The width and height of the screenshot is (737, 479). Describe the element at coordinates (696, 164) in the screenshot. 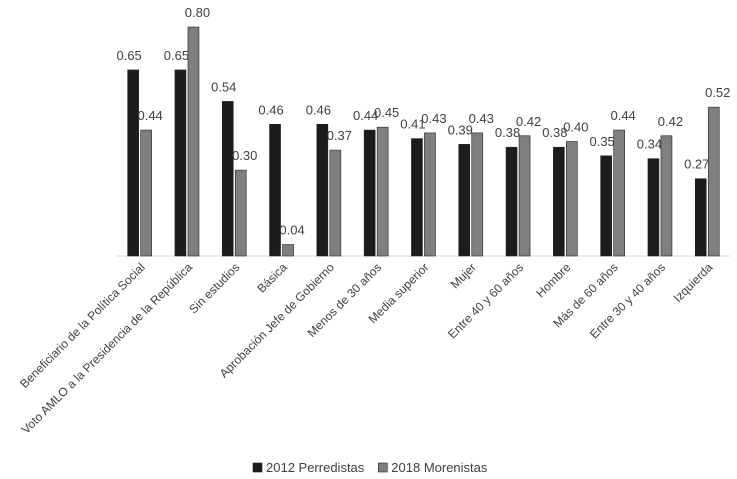

I see `value-label: 0.27` at that location.